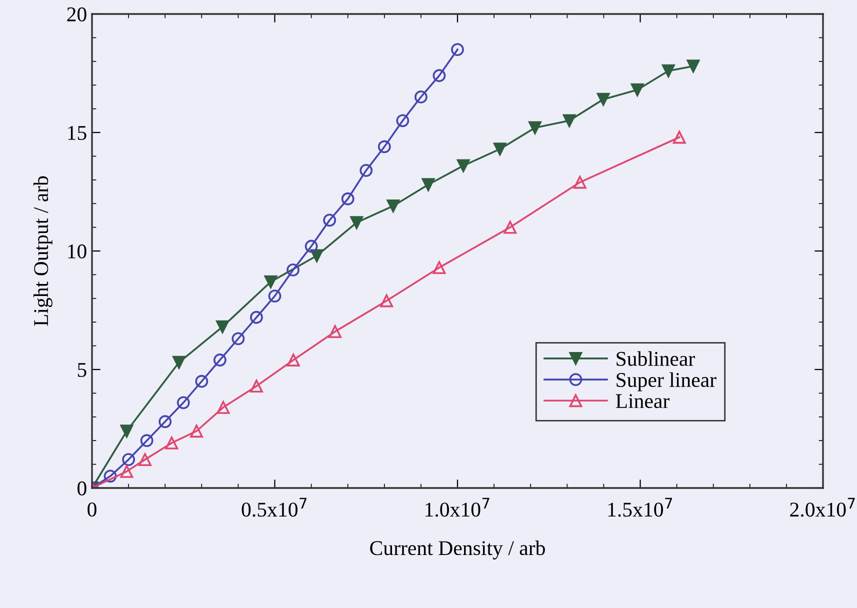 This screenshot has width=857, height=608. I want to click on y-axis-title: Light Output / arb, so click(42, 251).